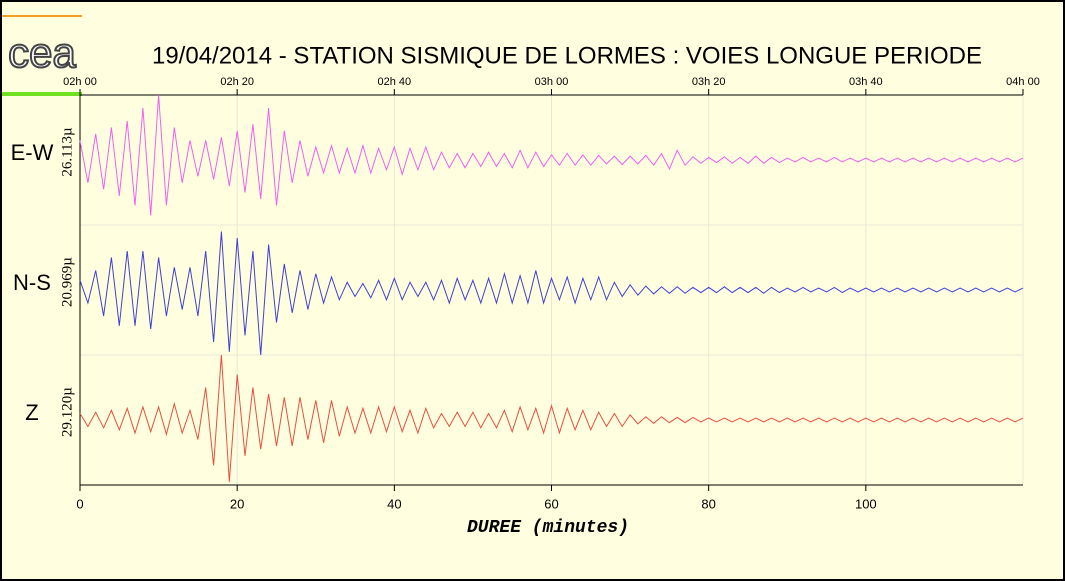 This screenshot has height=581, width=1065. I want to click on channel-label: E-W, so click(32, 152).